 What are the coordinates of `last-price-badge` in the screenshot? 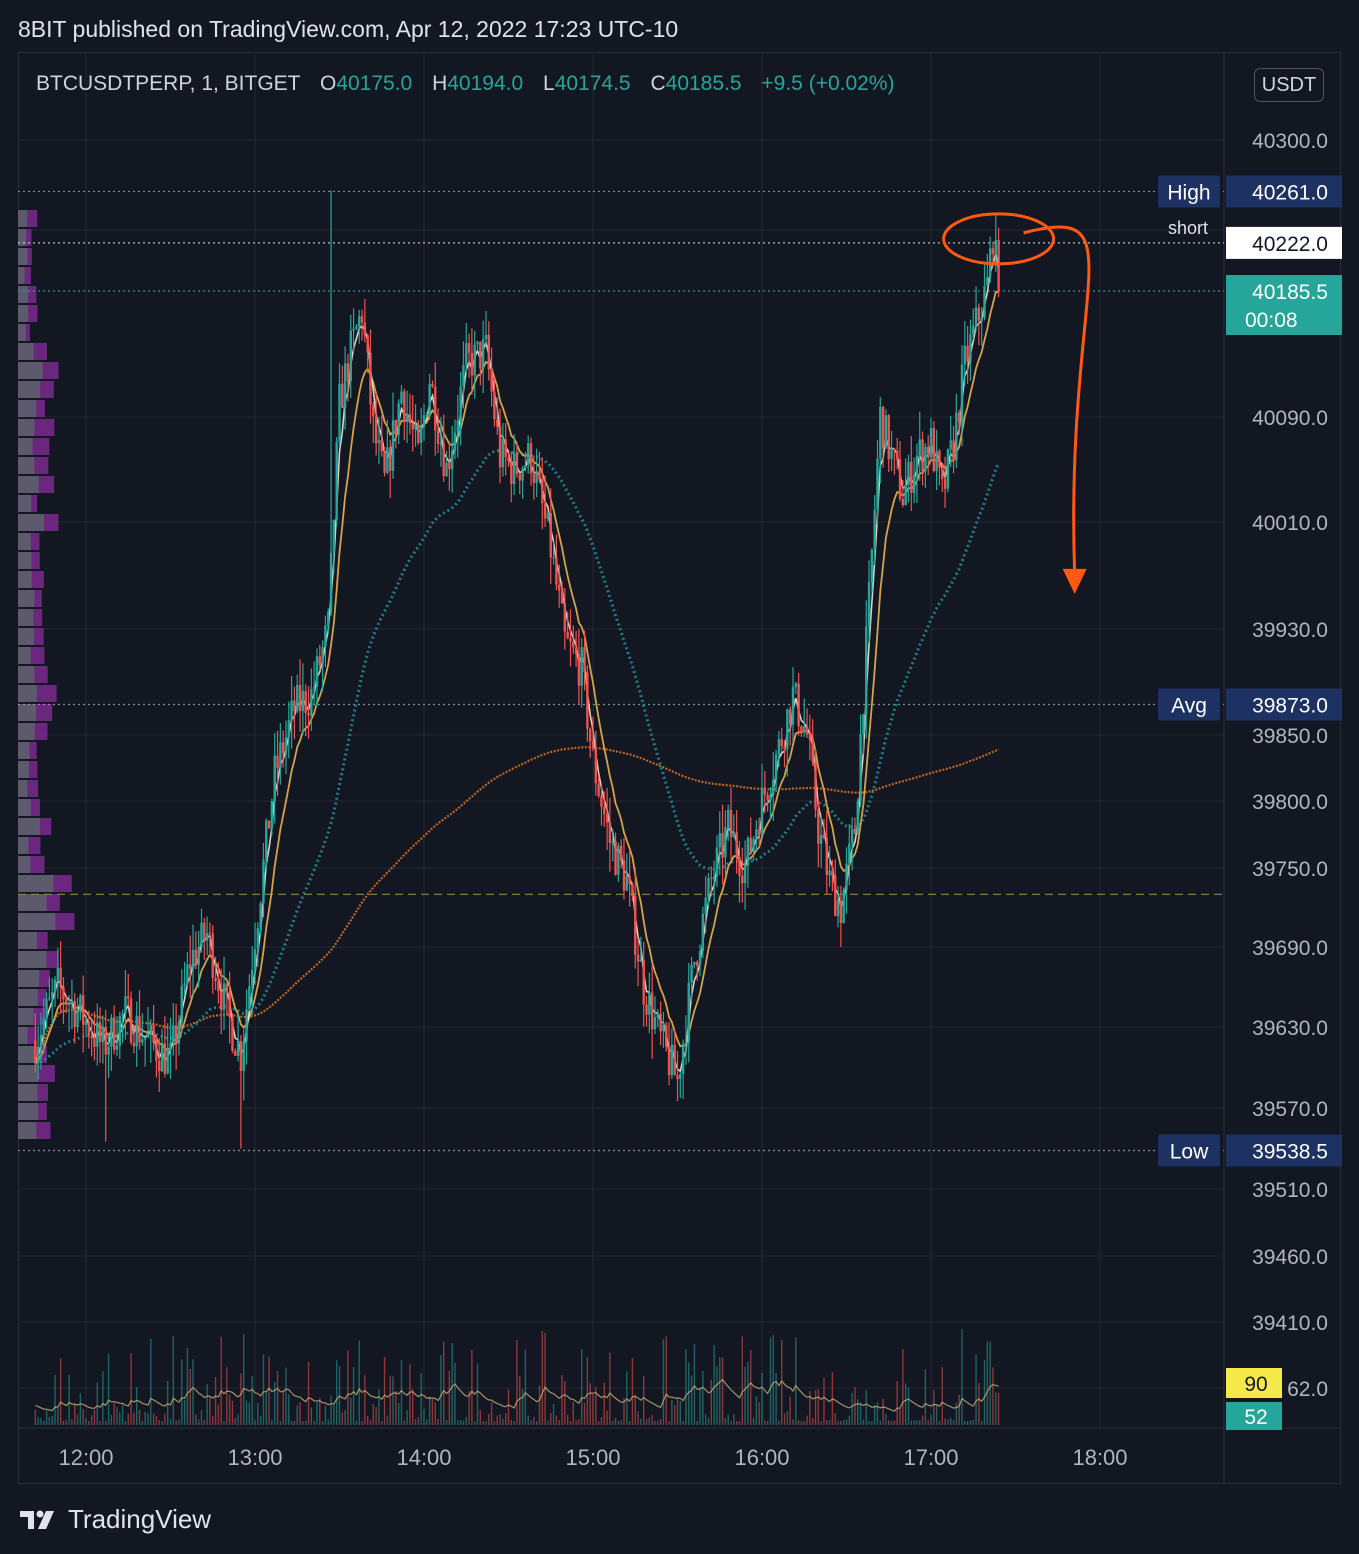 It's located at (1284, 305).